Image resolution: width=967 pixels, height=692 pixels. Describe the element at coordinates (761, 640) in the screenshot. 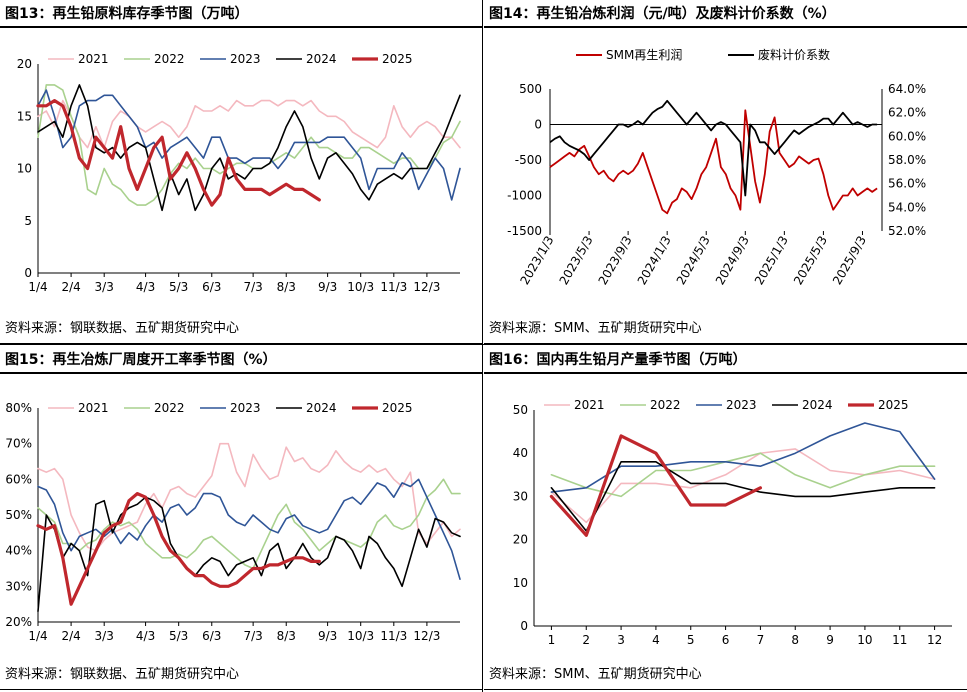

I see `x-tick-label: 7` at that location.